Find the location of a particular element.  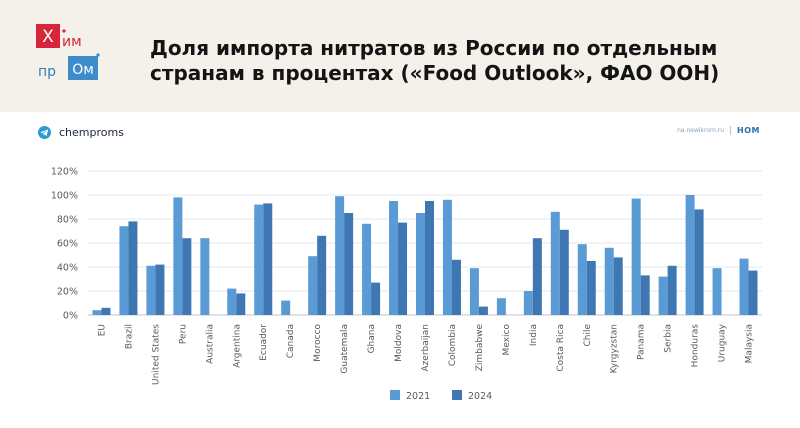

x-tick-label: Azerbaijan is located at coordinates (426, 348).